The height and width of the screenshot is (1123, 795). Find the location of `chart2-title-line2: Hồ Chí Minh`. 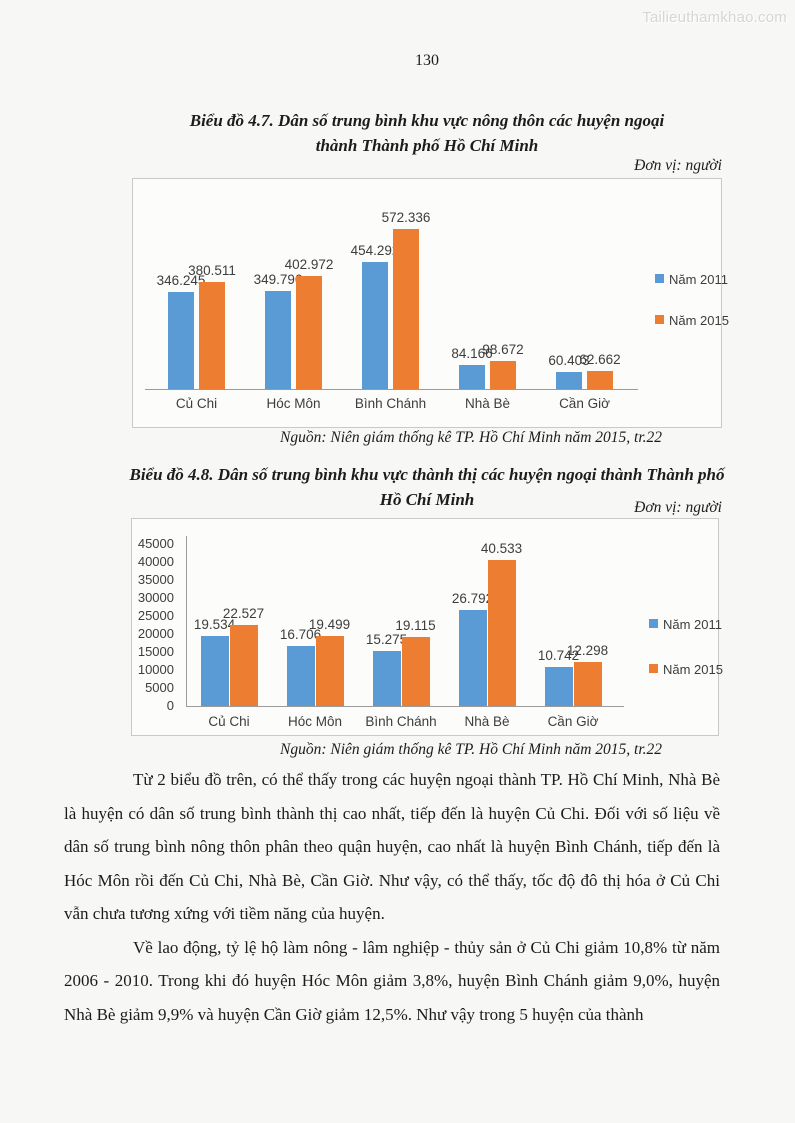

chart2-title-line2: Hồ Chí Minh is located at coordinates (427, 499).